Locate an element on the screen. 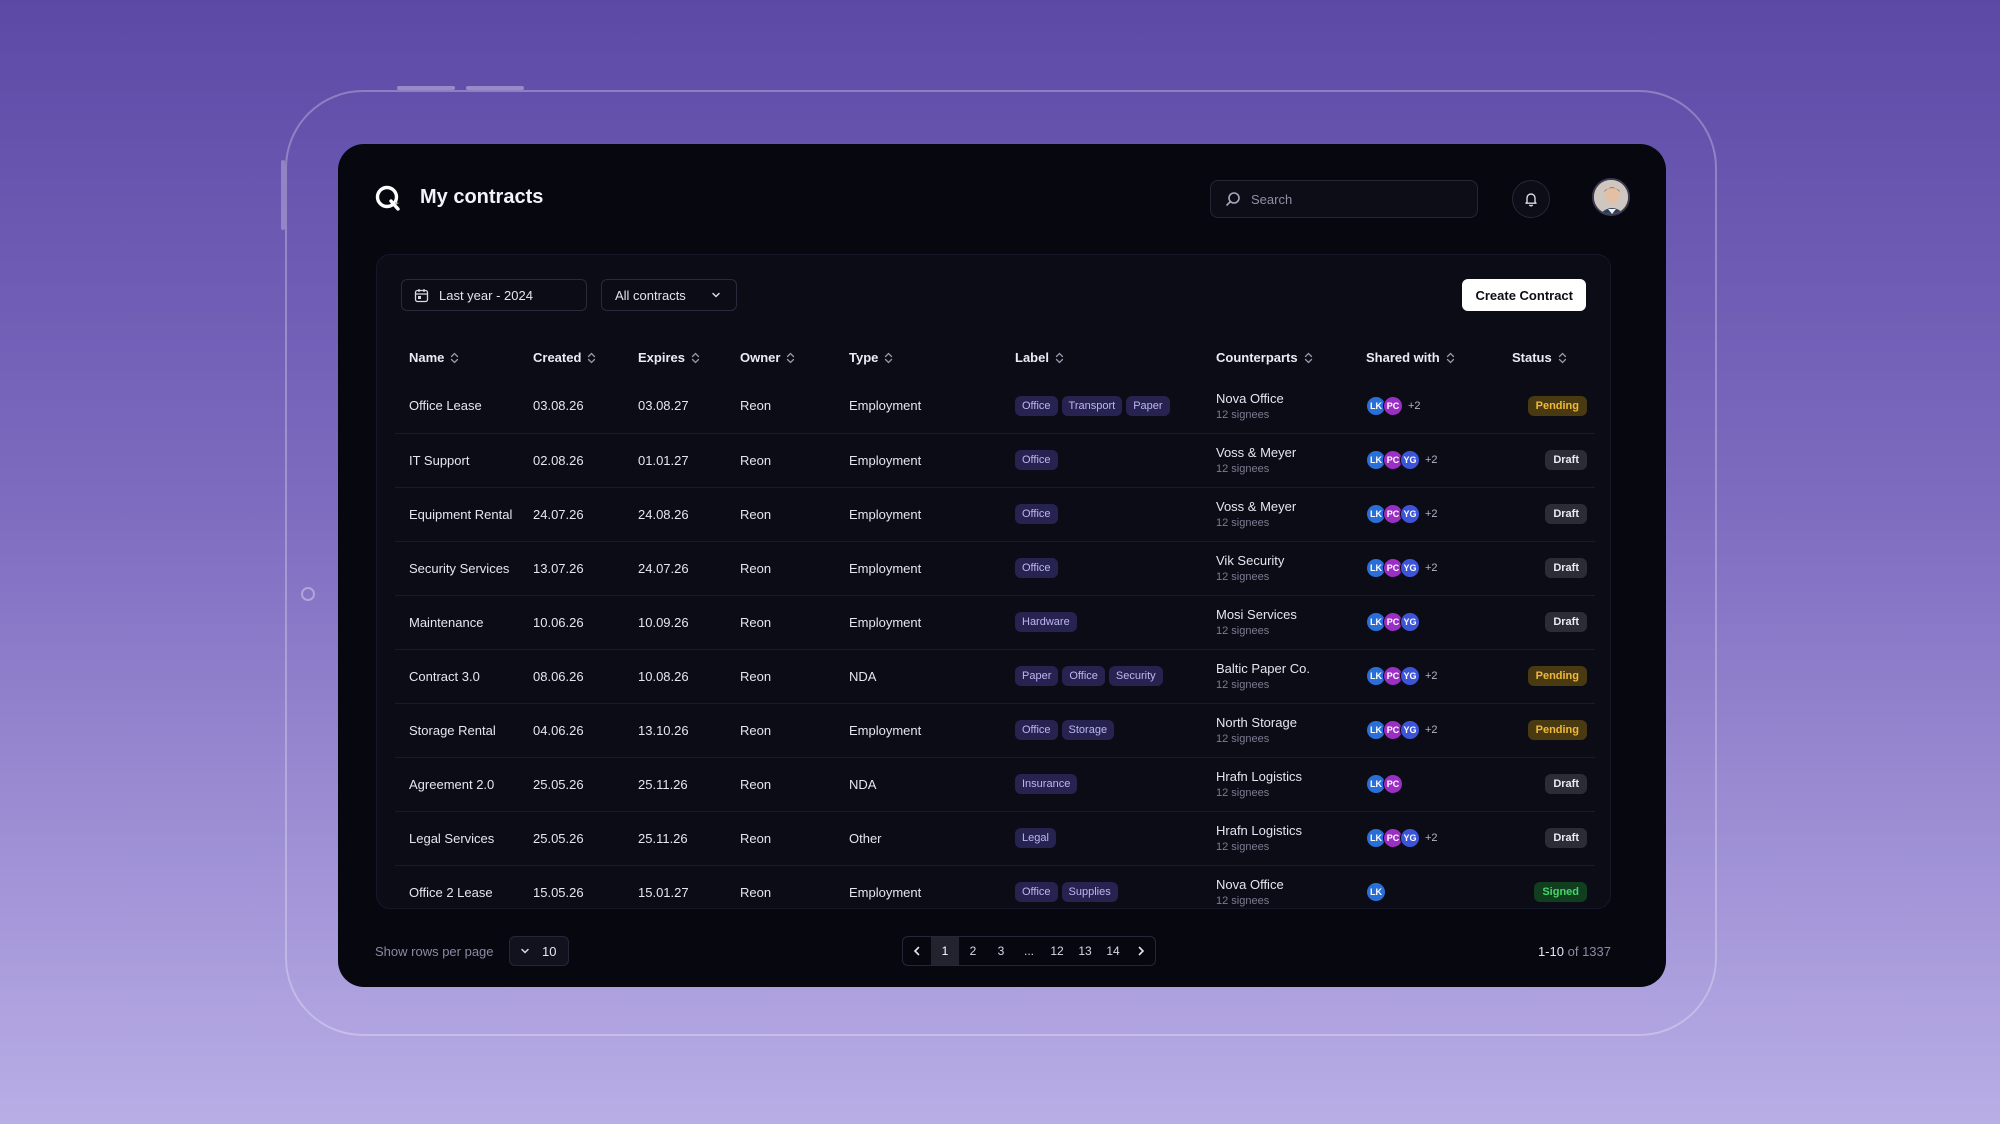  shared-avatars: LK PC YG is located at coordinates (1432, 622).